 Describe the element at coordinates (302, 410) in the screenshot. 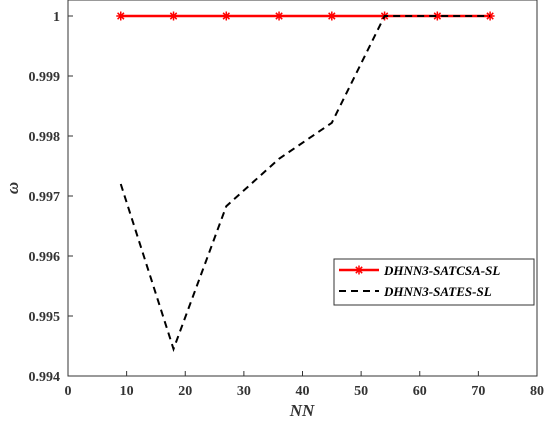

I see `x-axis-label: NN` at that location.